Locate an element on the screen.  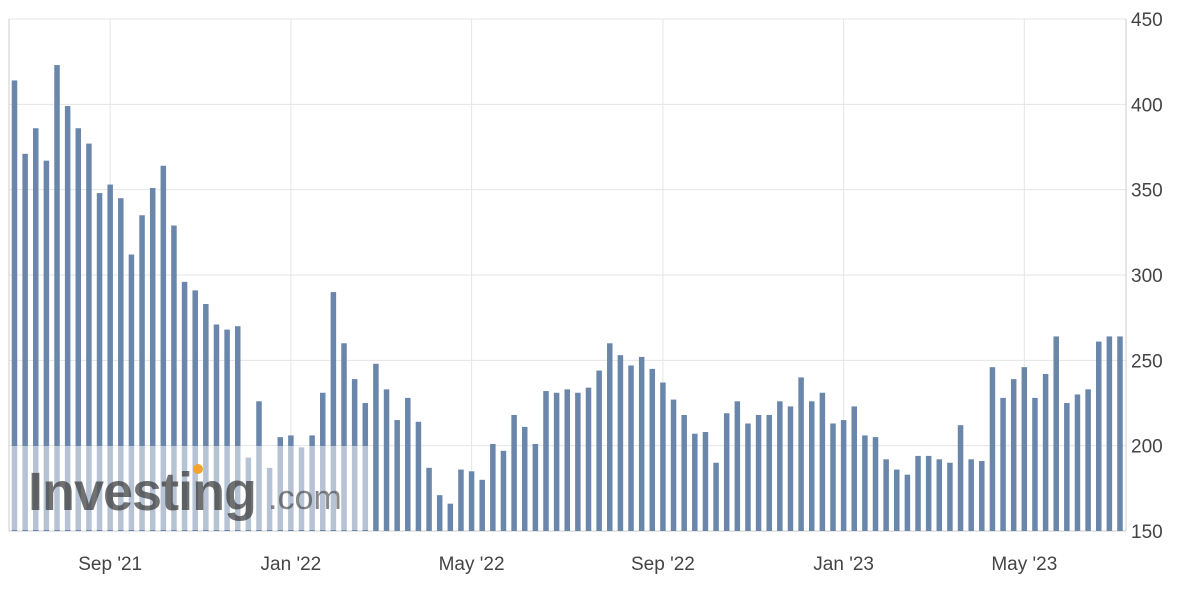
y-tick-label: 450 is located at coordinates (1147, 20).